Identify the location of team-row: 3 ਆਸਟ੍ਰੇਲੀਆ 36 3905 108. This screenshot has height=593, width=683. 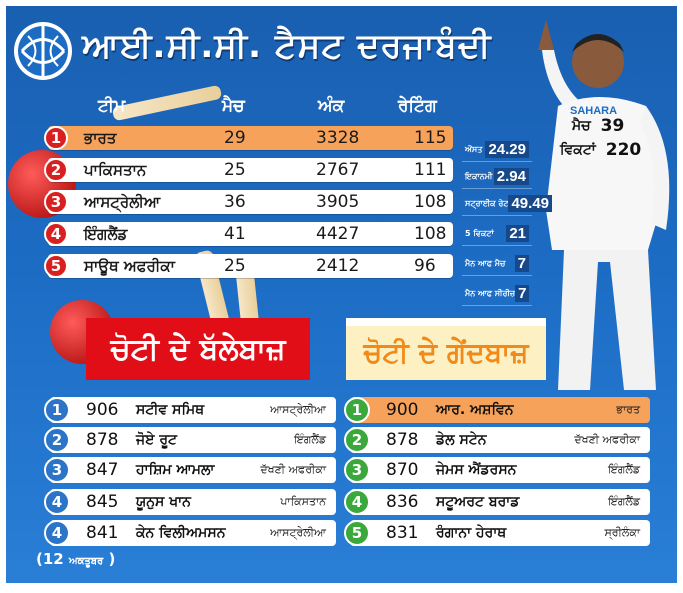
(248, 202).